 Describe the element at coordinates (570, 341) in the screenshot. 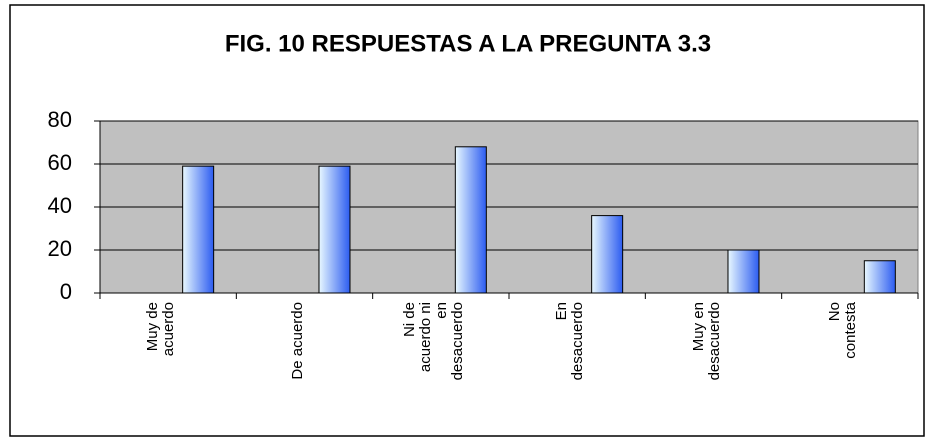

I see `x-tick-label: En desacuerdo` at that location.